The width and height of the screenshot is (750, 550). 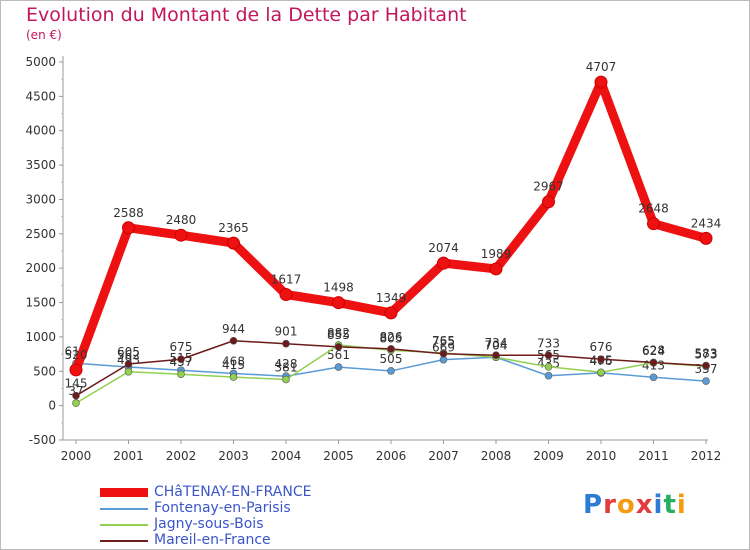 I want to click on data-label: 855, so click(x=338, y=335).